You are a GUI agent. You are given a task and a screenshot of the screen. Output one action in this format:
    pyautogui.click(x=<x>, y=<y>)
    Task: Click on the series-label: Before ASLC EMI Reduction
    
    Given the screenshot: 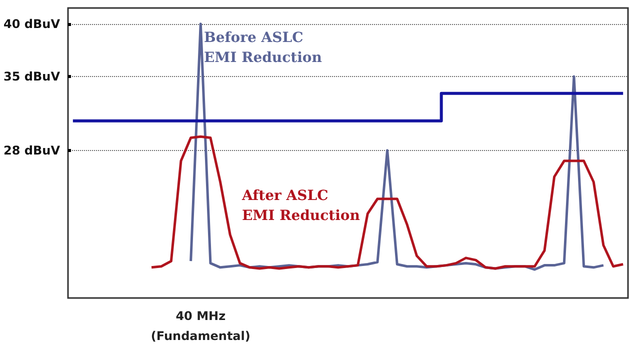 What is the action you would take?
    pyautogui.click(x=263, y=48)
    